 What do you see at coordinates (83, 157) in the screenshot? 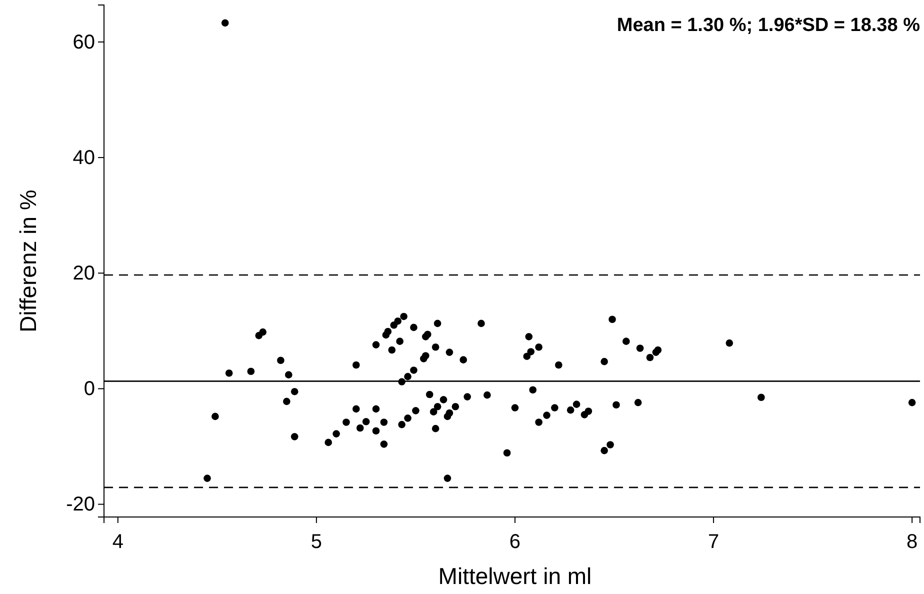
I see `y-tick-label: 40` at bounding box center [83, 157].